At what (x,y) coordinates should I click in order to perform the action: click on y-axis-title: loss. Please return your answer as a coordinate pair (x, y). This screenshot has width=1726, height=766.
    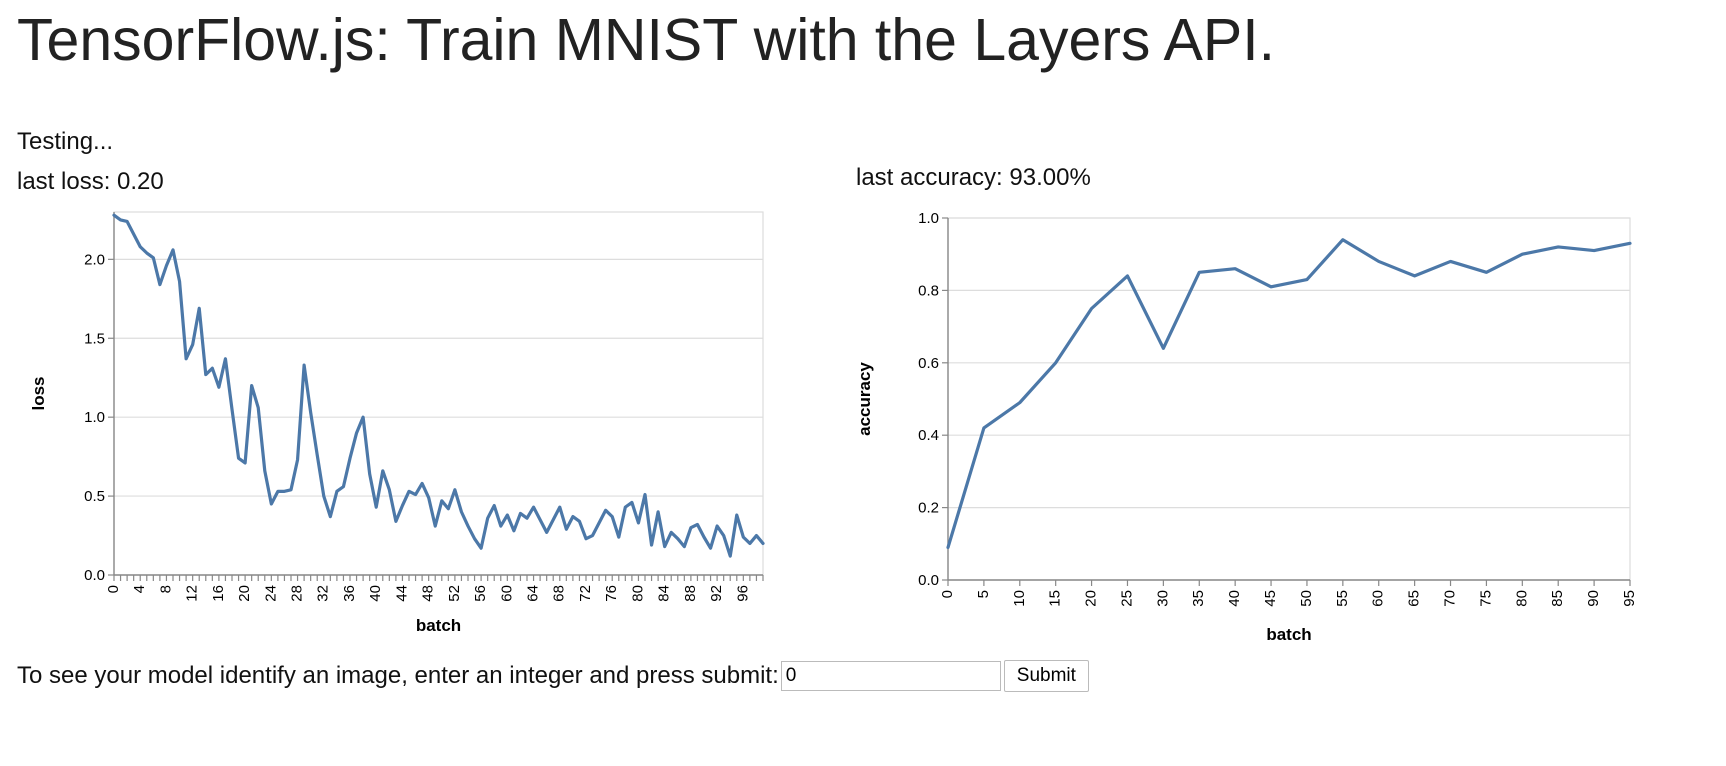
    Looking at the image, I should click on (38, 393).